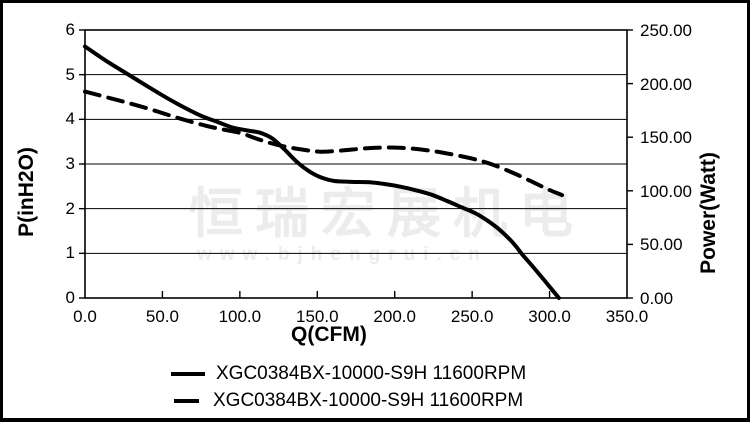 This screenshot has width=750, height=422. What do you see at coordinates (387, 214) in the screenshot?
I see `watermark-chinese-text: 恒瑞宏展机电` at bounding box center [387, 214].